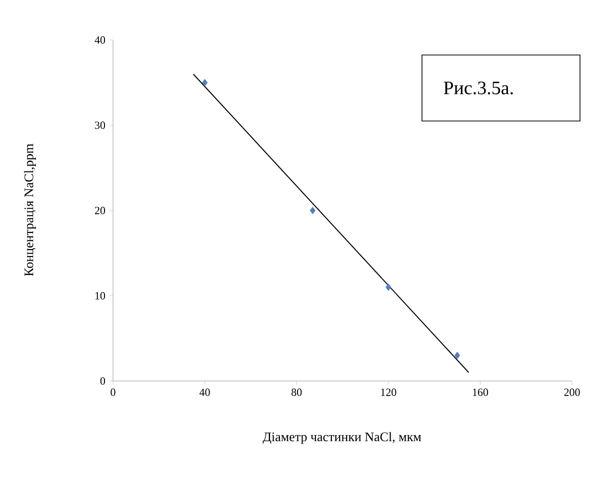  What do you see at coordinates (205, 392) in the screenshot?
I see `x-tick-label: 40` at bounding box center [205, 392].